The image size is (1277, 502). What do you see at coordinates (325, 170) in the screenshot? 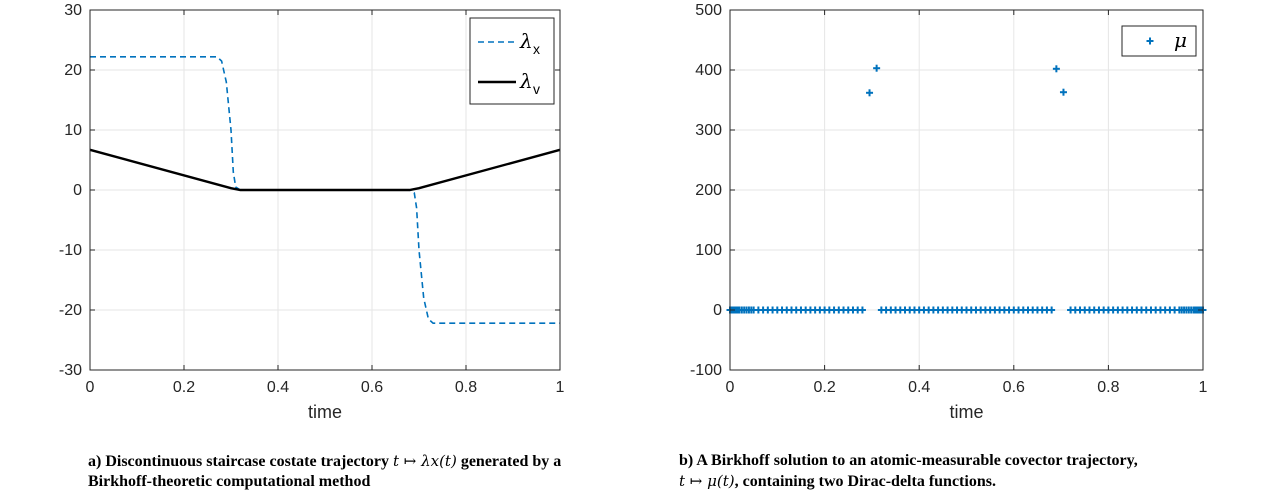
I see `series-line-v` at bounding box center [325, 170].